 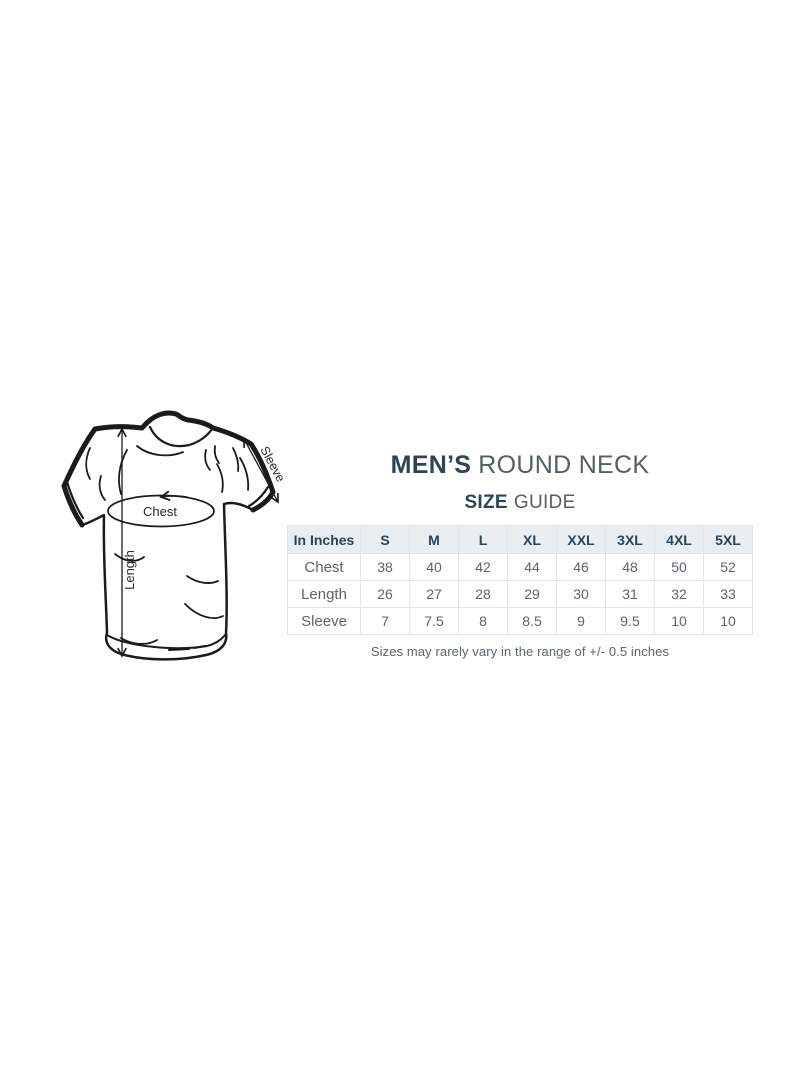 I want to click on column-header-5xl: 5XL, so click(x=728, y=539).